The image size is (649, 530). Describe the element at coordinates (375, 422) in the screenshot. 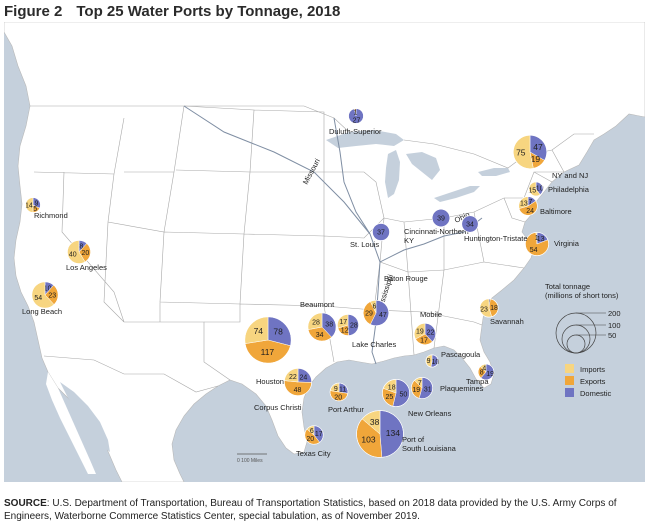

I see `pie-value-imports: 38` at that location.